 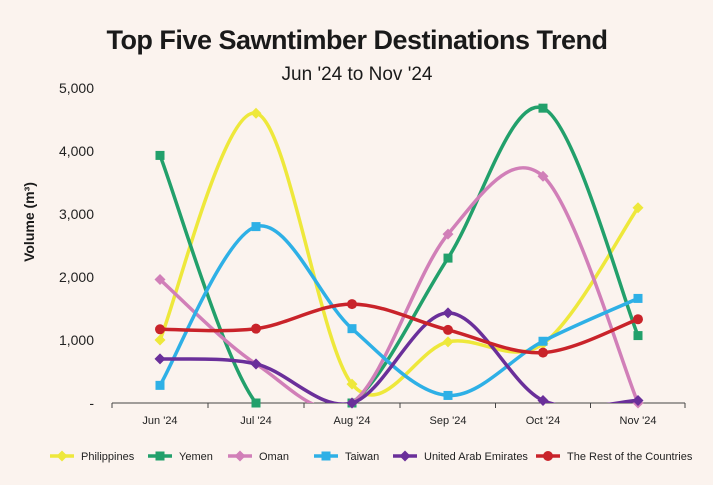 What do you see at coordinates (159, 421) in the screenshot?
I see `x-tick-label: Jun '24` at bounding box center [159, 421].